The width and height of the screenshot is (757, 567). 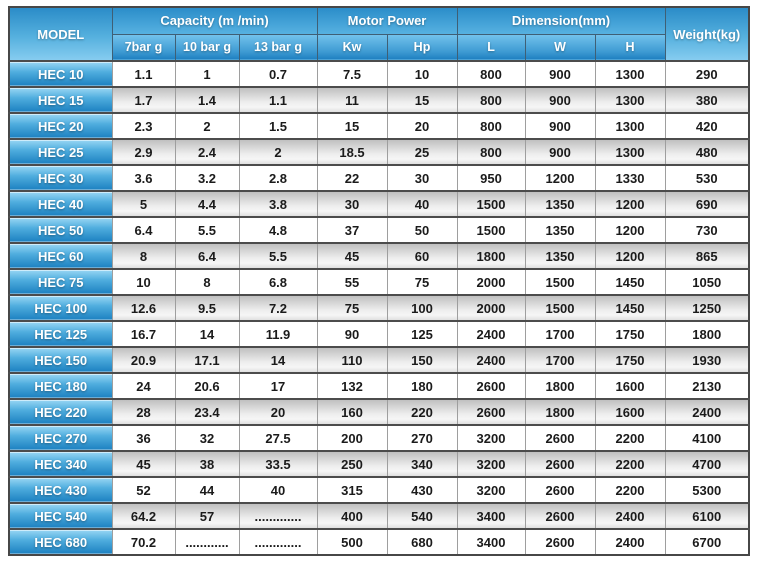 What do you see at coordinates (351, 463) in the screenshot?
I see `value-cell: 250` at bounding box center [351, 463].